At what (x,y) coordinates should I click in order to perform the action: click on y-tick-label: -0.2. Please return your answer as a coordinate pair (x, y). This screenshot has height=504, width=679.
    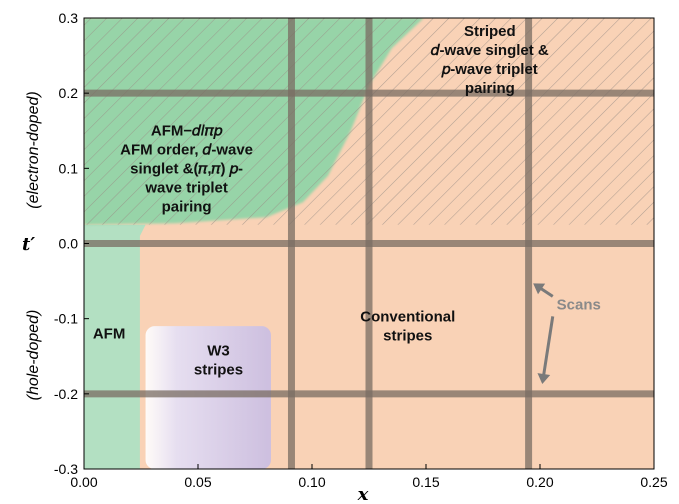
    Looking at the image, I should click on (66, 394).